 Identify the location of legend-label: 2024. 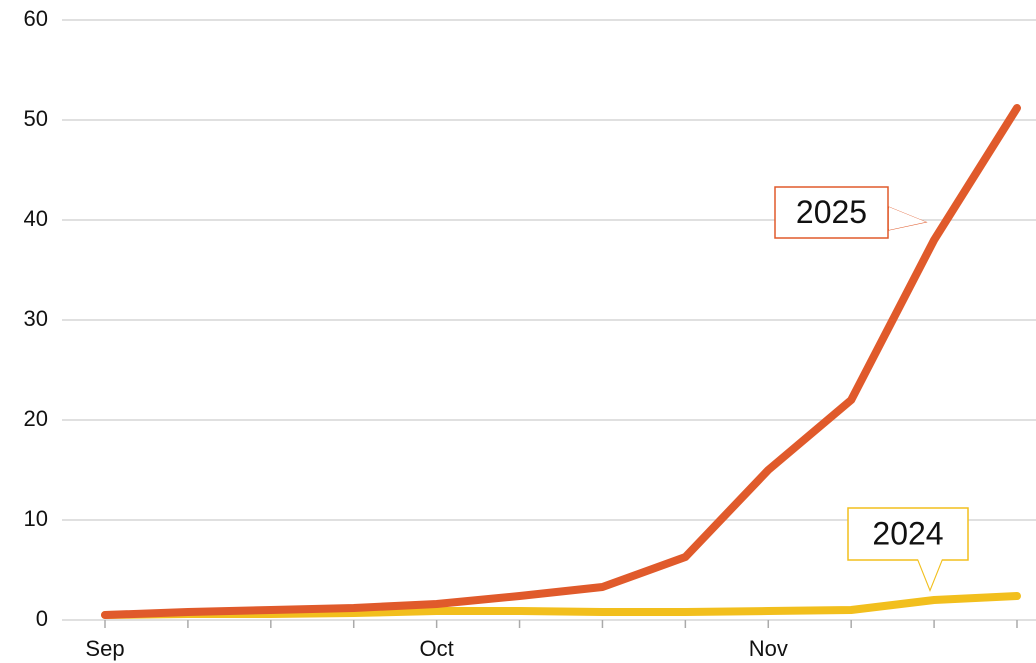
(907, 533).